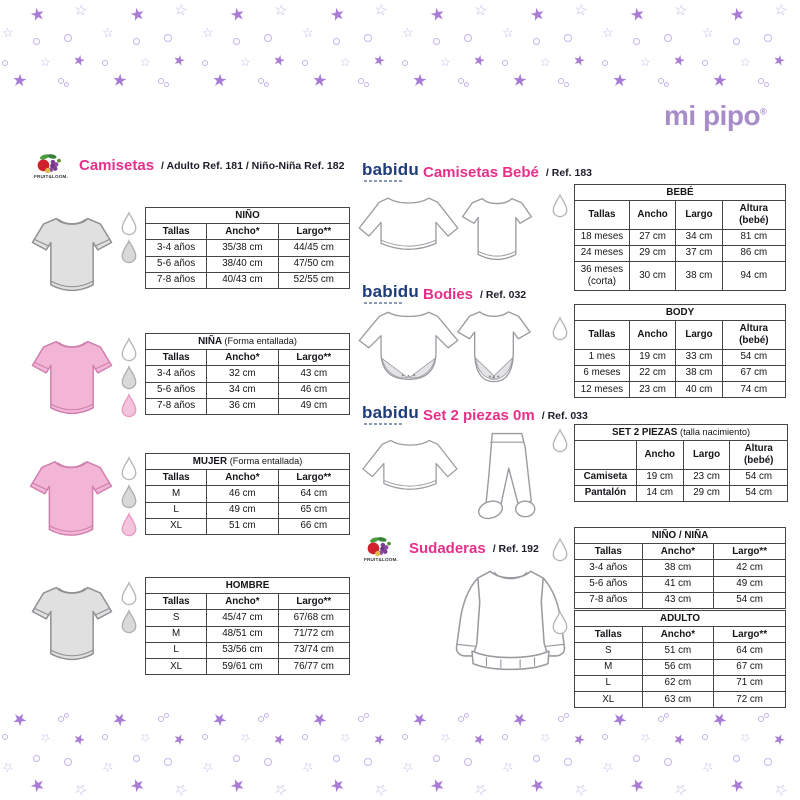 Image resolution: width=800 pixels, height=800 pixels. What do you see at coordinates (706, 455) in the screenshot?
I see `column-header: Largo` at bounding box center [706, 455].